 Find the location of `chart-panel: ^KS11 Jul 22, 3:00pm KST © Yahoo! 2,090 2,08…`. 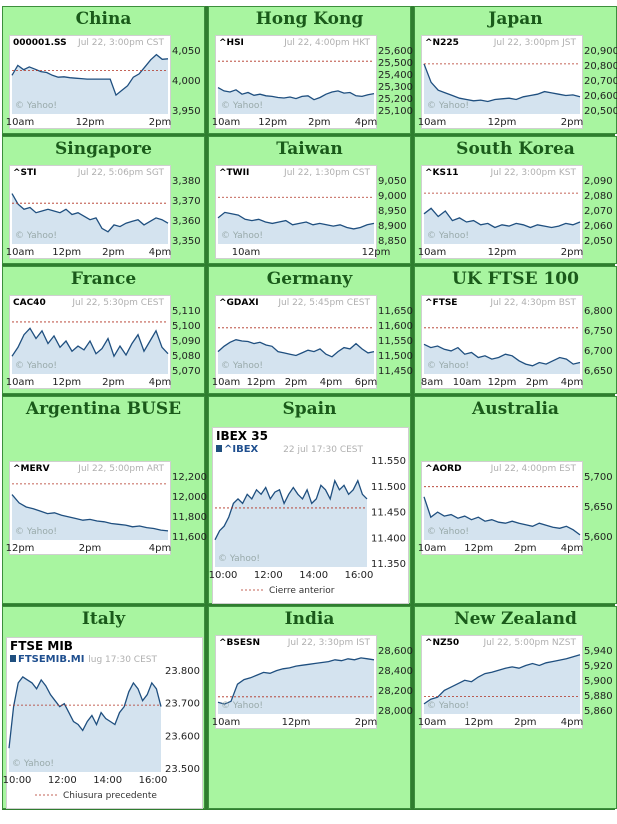

chart-panel: ^KS11 Jul 22, 3:00pm KST © Yahoo! 2,090 2,08… is located at coordinates (515, 212).